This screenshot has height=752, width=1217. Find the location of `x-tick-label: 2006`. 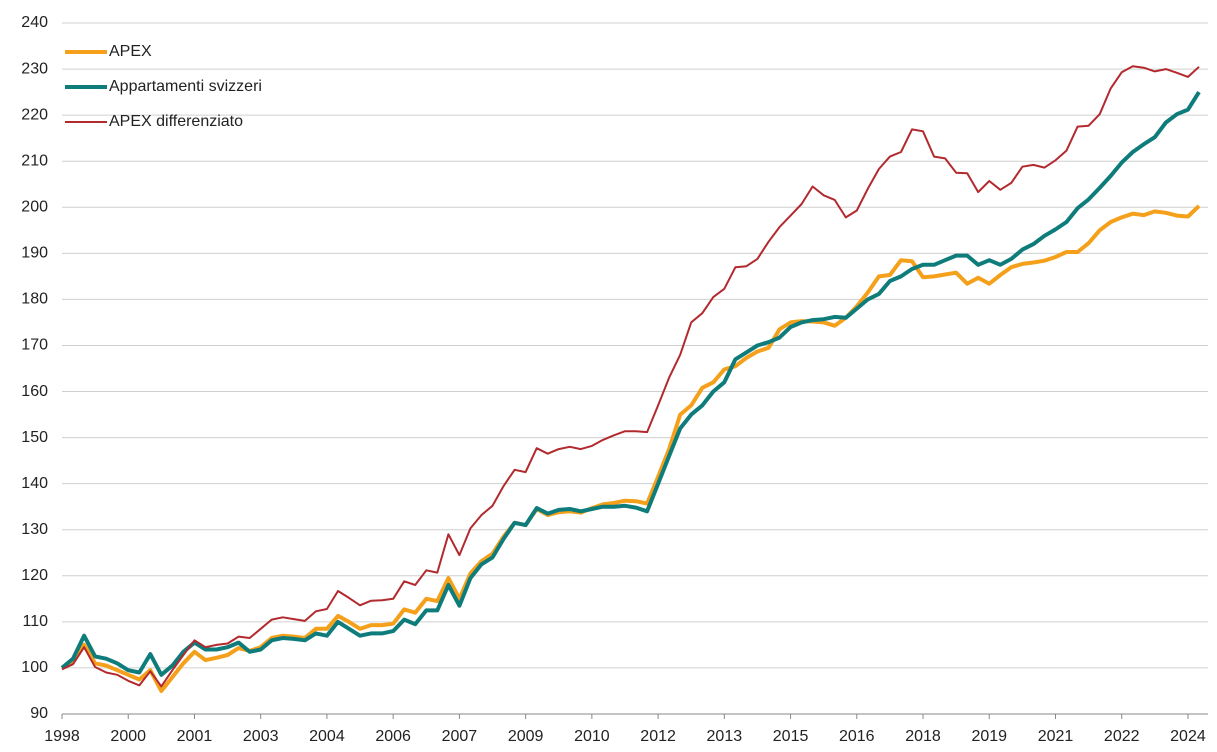

x-tick-label: 2006 is located at coordinates (393, 736).